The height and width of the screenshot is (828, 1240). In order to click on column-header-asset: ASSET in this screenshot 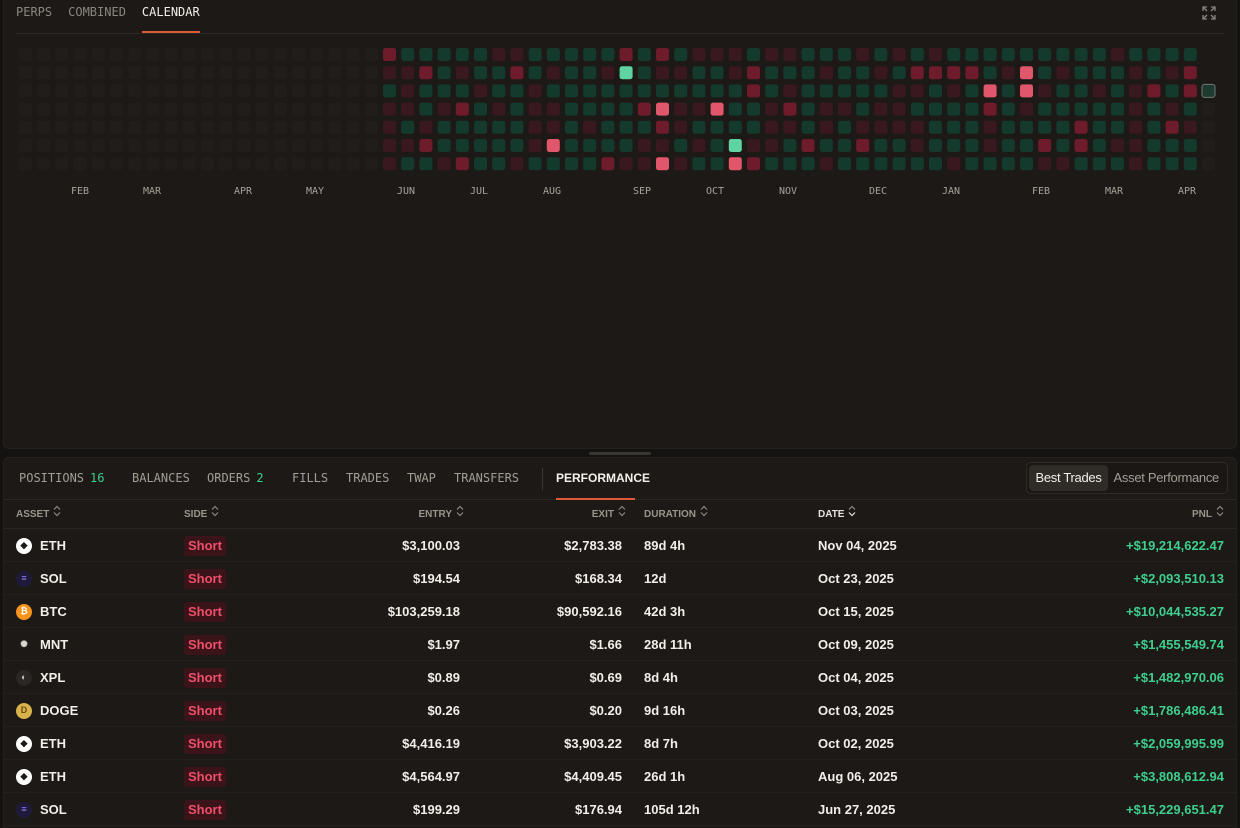, I will do `click(38, 514)`.